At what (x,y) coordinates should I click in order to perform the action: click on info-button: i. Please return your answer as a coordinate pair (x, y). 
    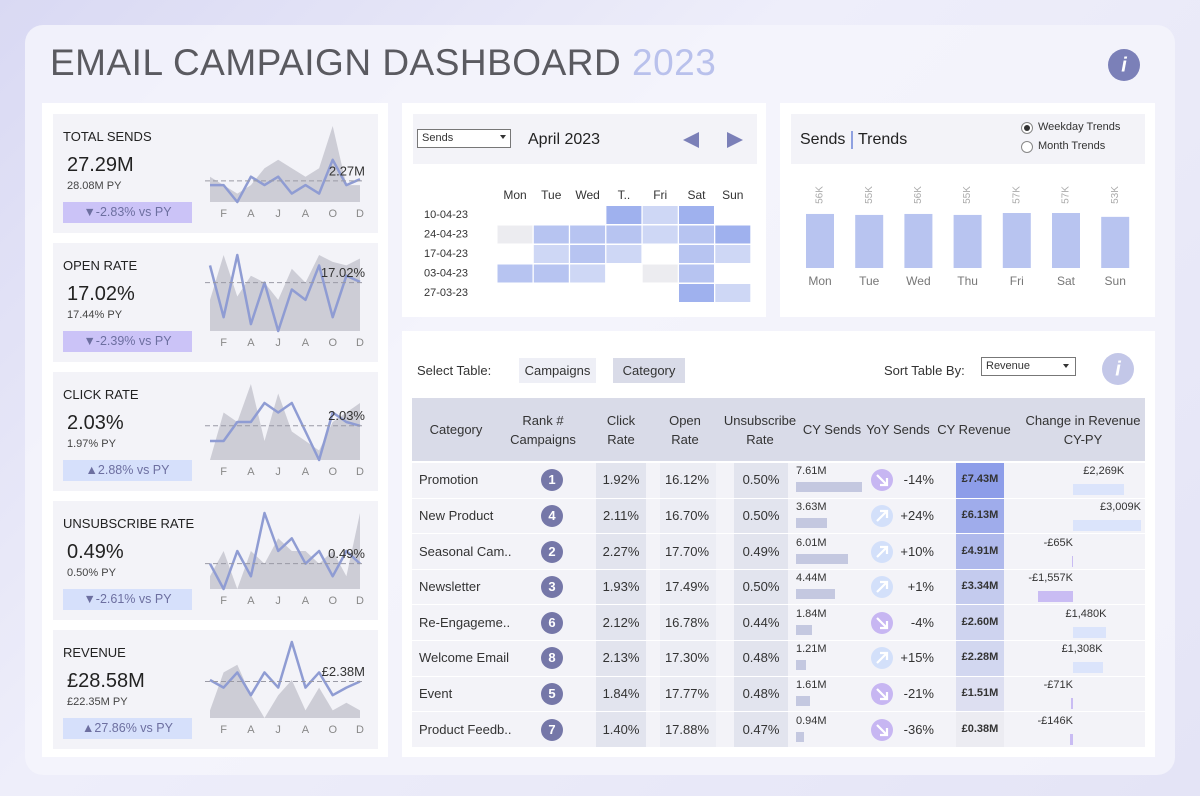
    Looking at the image, I should click on (1124, 65).